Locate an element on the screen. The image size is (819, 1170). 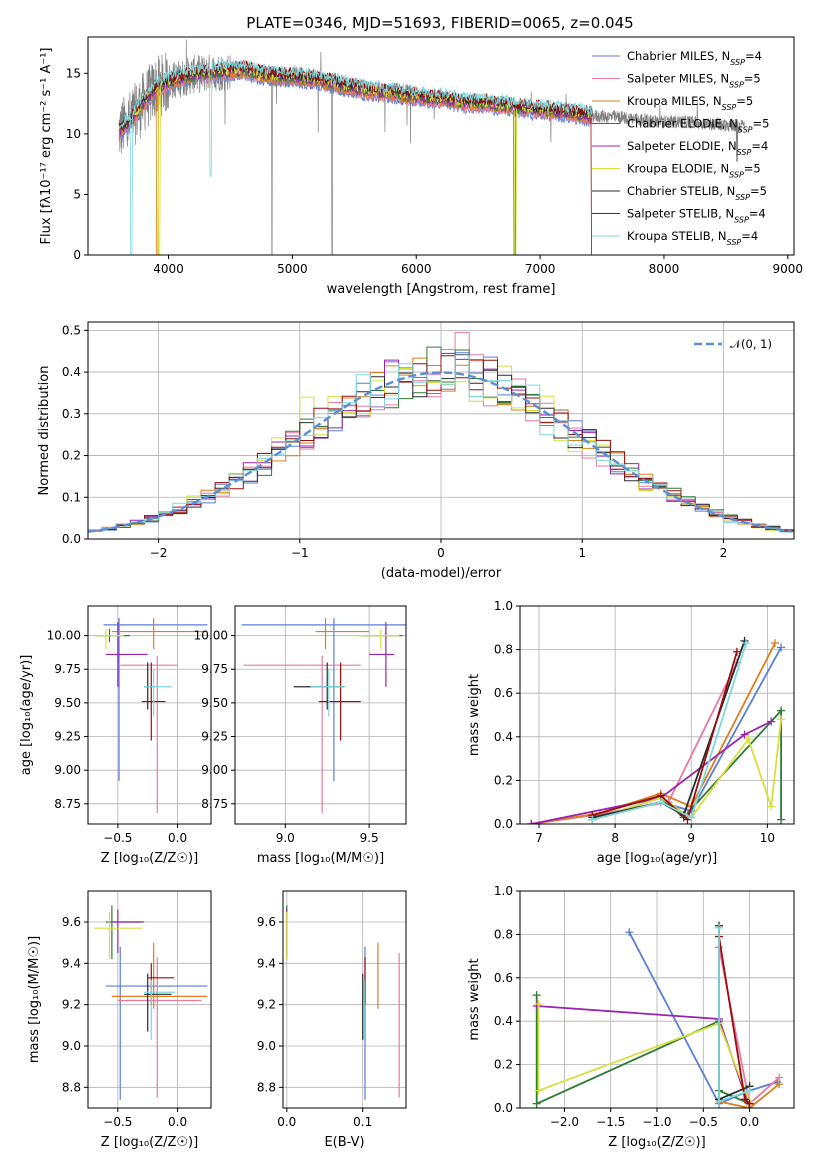
x-tick-label: −0.5 is located at coordinates (703, 1122).